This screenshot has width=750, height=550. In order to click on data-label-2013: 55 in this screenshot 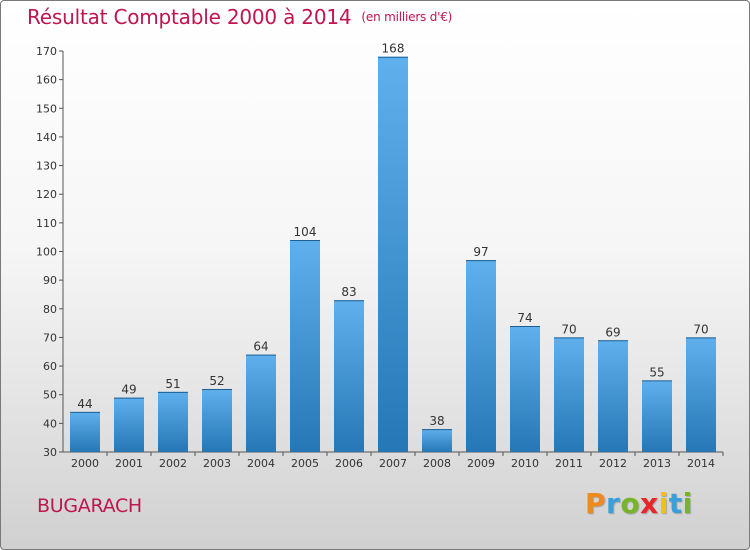, I will do `click(656, 372)`.